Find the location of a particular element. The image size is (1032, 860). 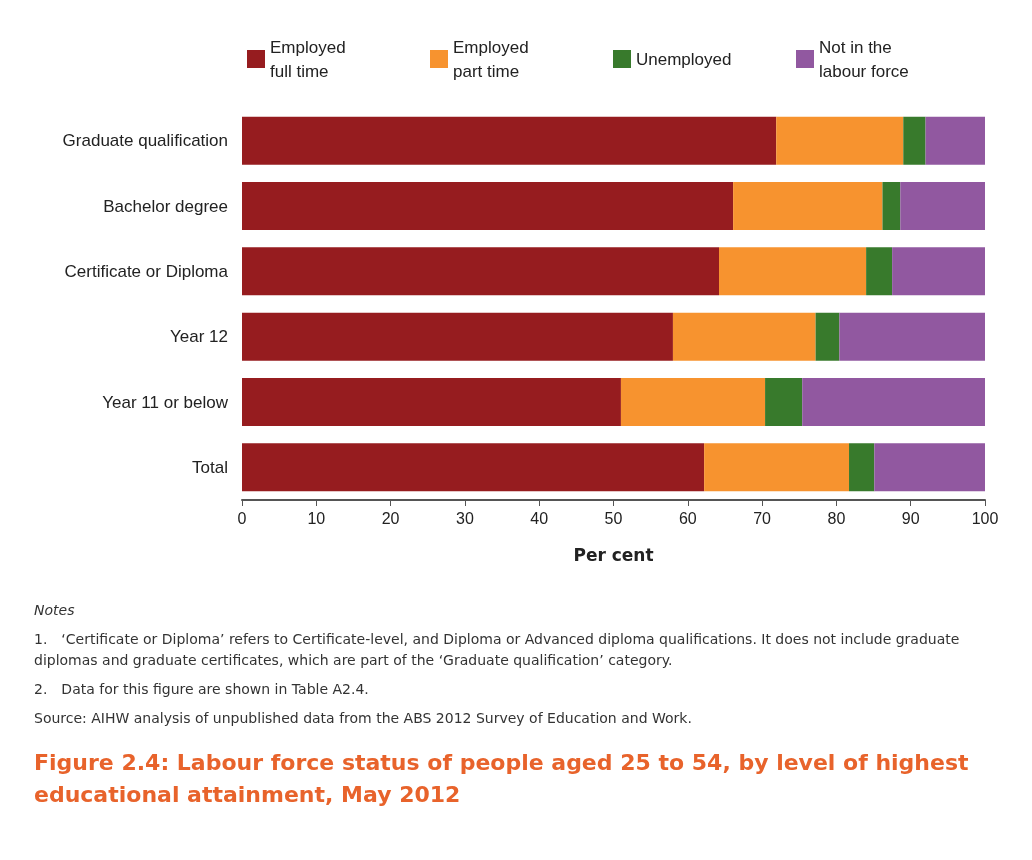

x-tick-label: 40 is located at coordinates (539, 518).